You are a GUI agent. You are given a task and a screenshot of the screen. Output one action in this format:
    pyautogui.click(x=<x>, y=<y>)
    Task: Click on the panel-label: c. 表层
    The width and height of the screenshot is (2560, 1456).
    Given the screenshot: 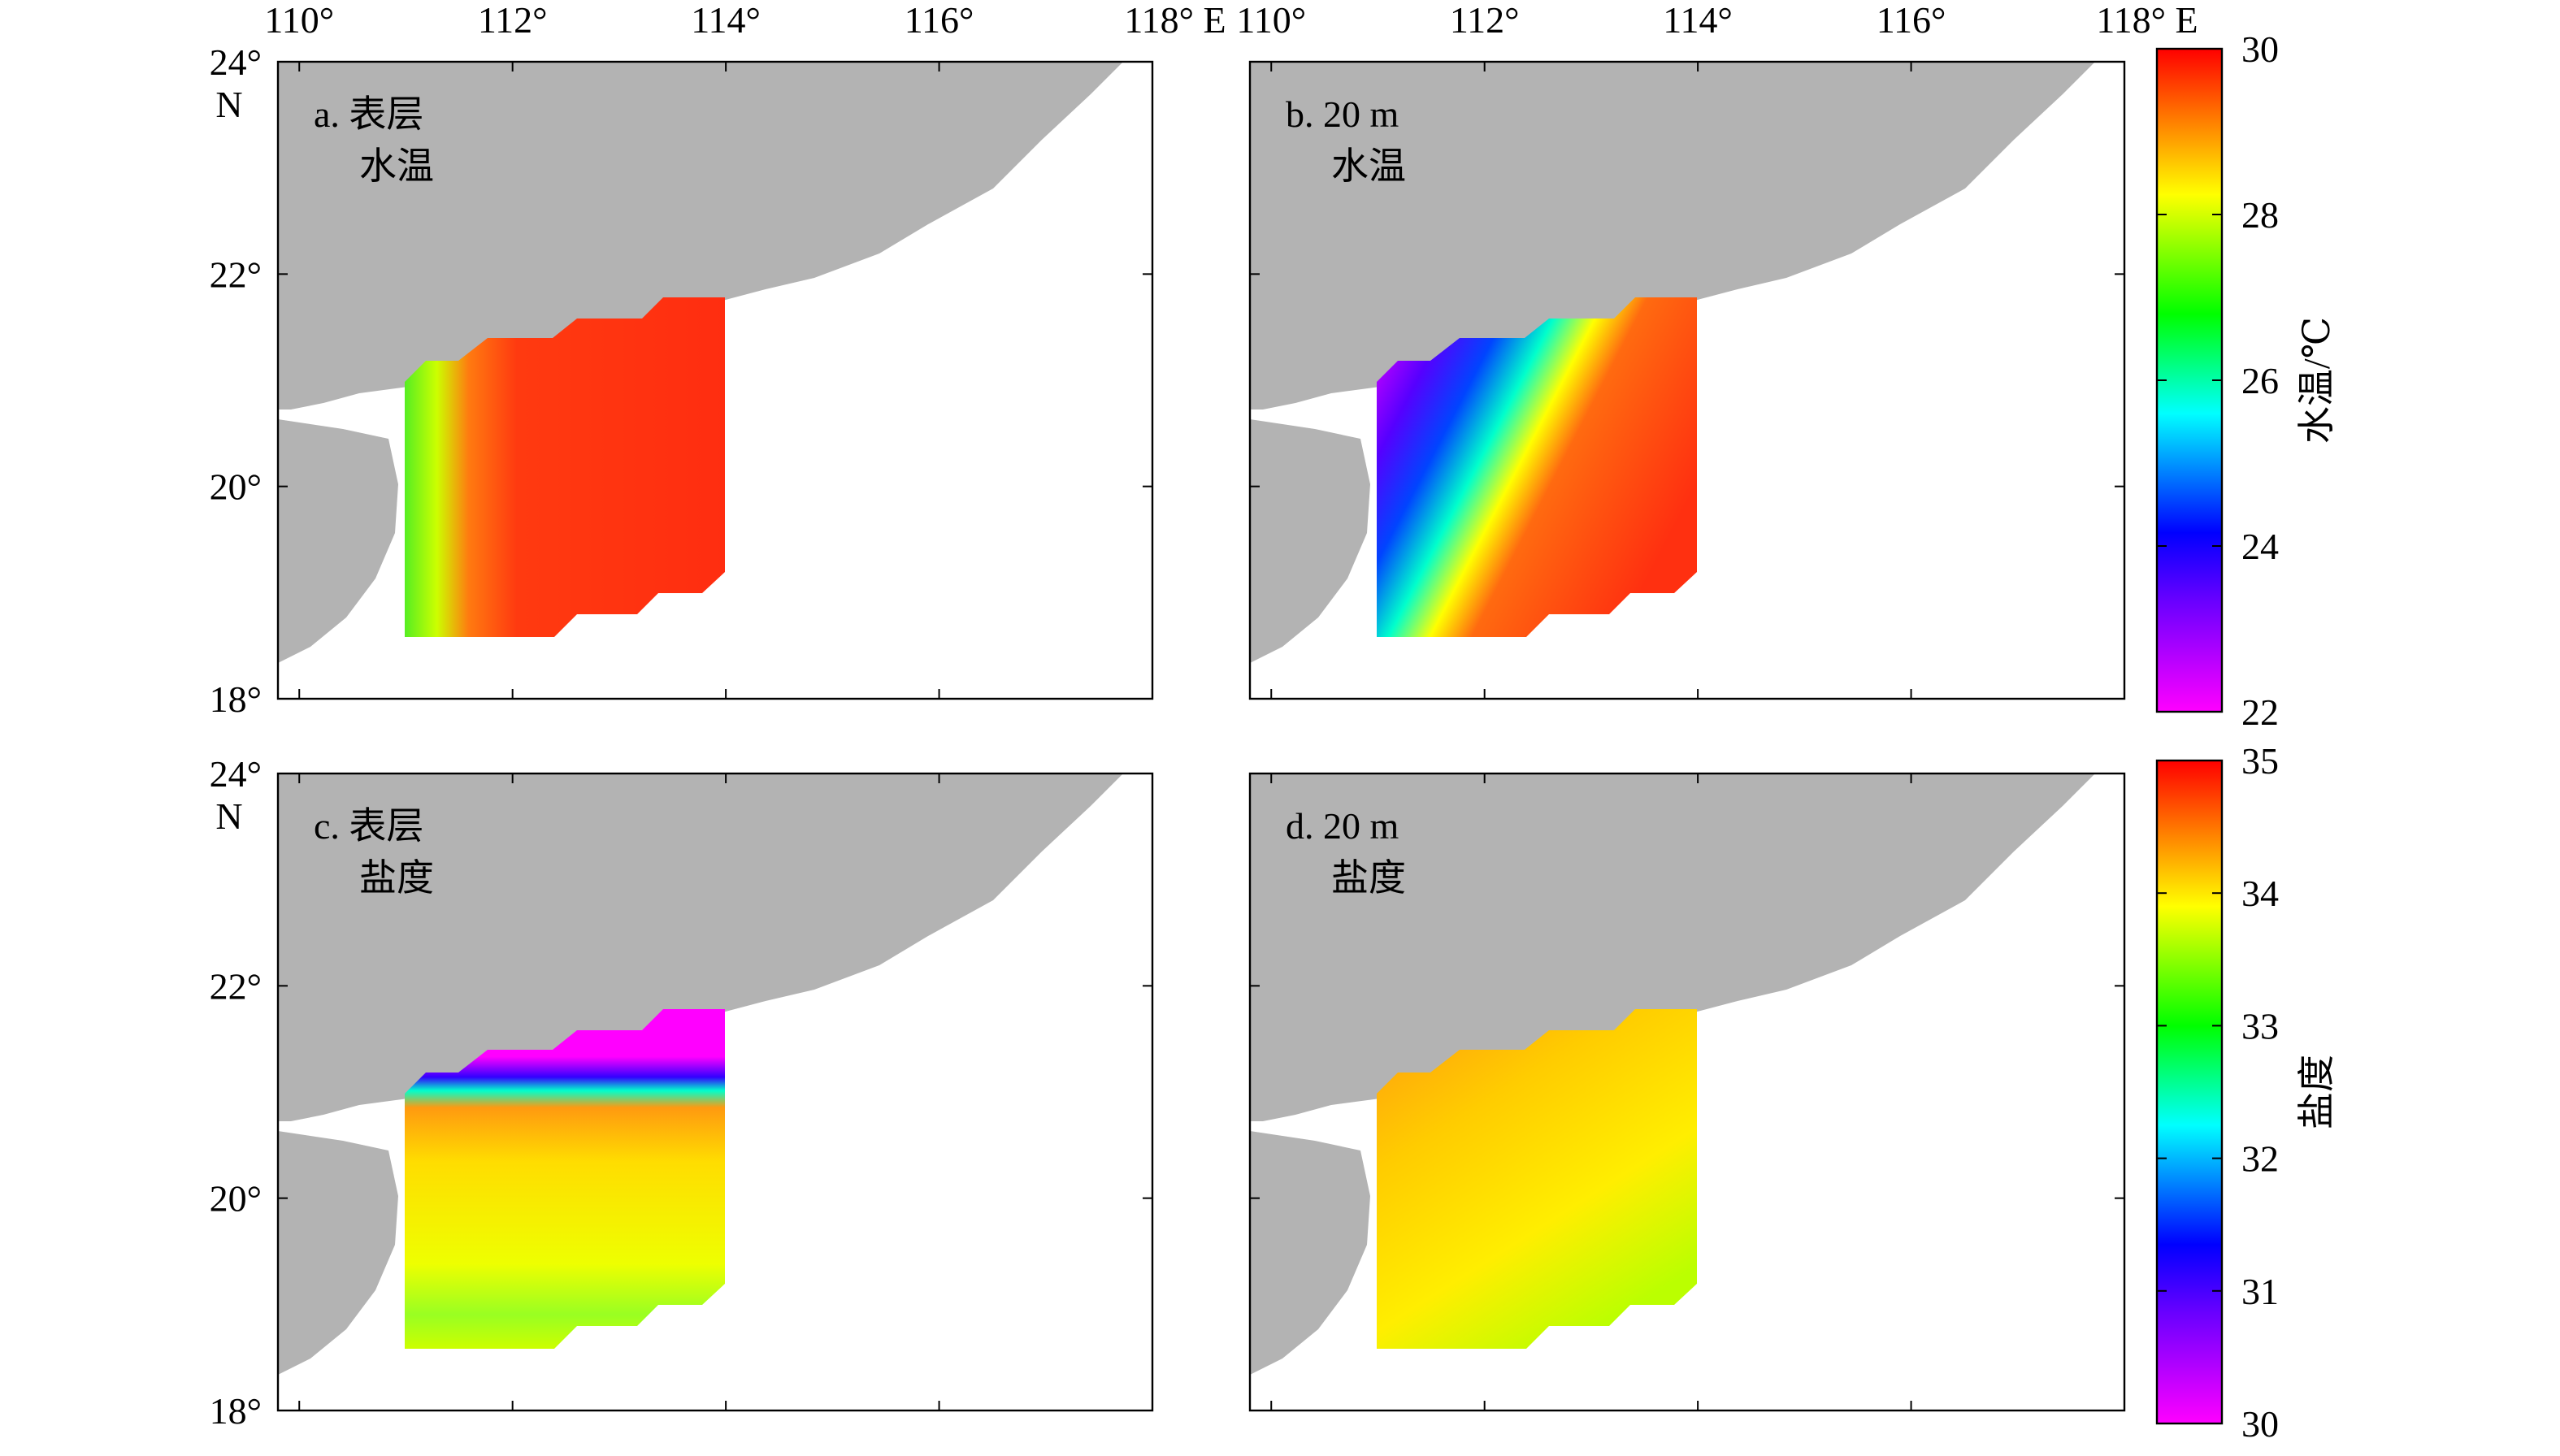 What is the action you would take?
    pyautogui.click(x=368, y=826)
    